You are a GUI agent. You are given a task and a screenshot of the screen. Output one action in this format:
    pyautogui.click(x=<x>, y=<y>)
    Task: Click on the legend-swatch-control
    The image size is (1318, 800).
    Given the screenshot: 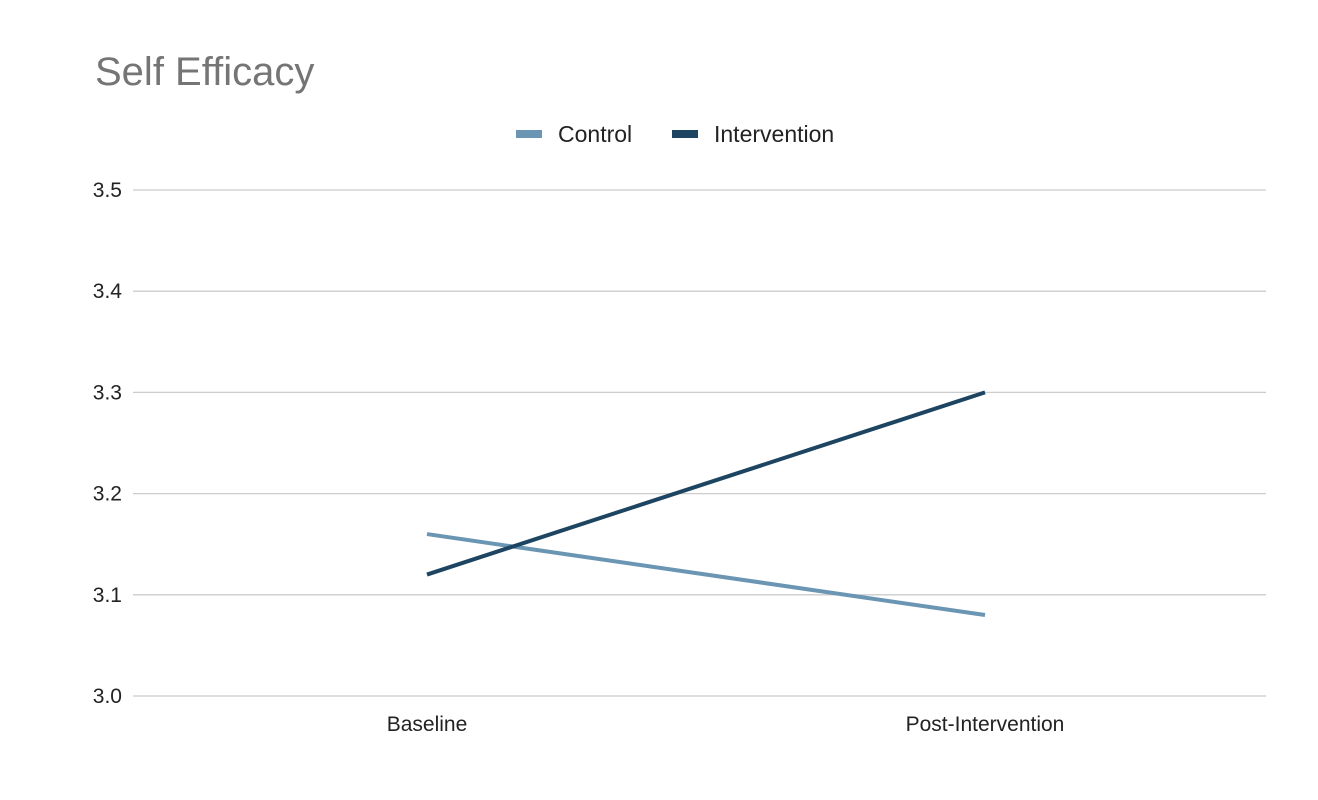 What is the action you would take?
    pyautogui.click(x=529, y=134)
    